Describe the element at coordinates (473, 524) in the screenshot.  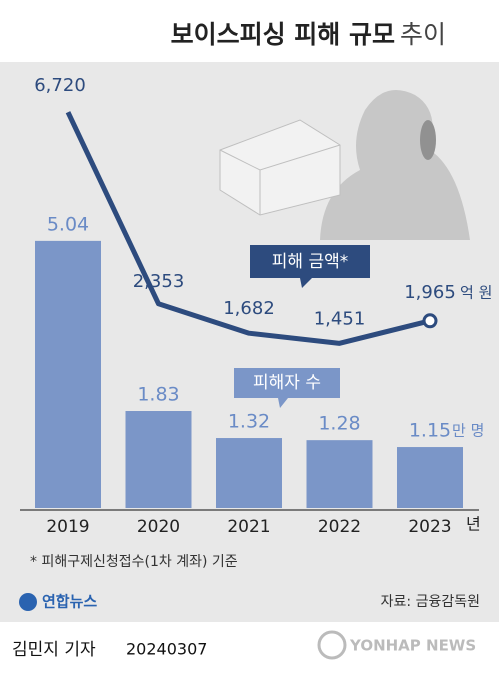
I see `x-unit: 년` at that location.